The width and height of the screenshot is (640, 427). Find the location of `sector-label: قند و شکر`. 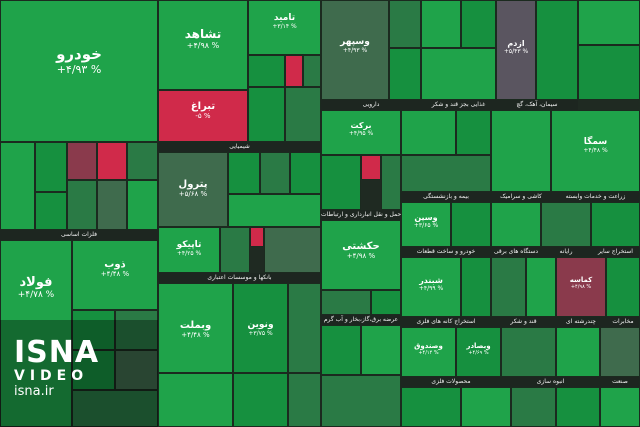

sector-label: قند و شکر is located at coordinates (523, 322).